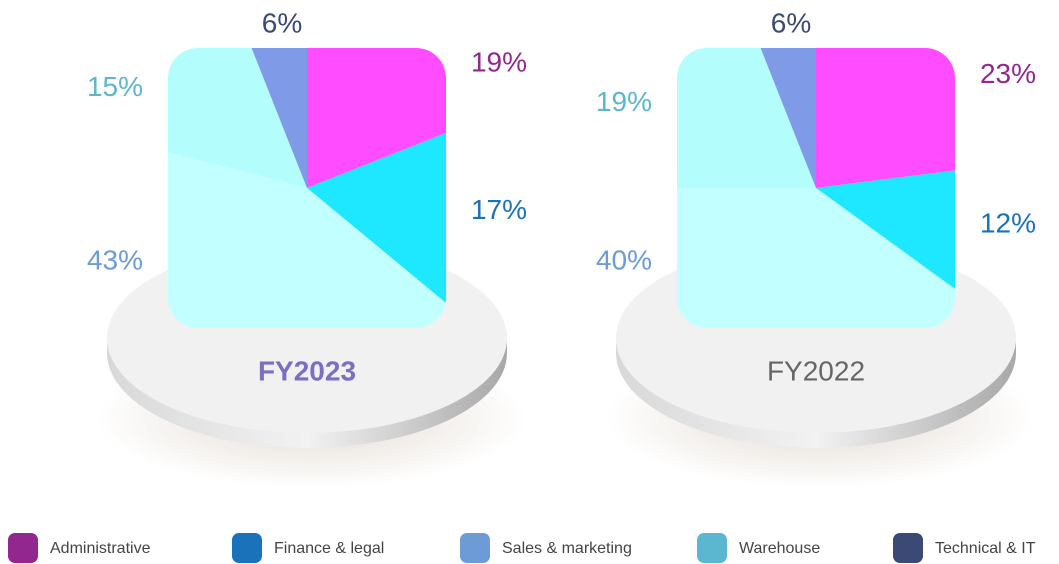 The image size is (1059, 564). What do you see at coordinates (624, 259) in the screenshot?
I see `value-label: 40%` at bounding box center [624, 259].